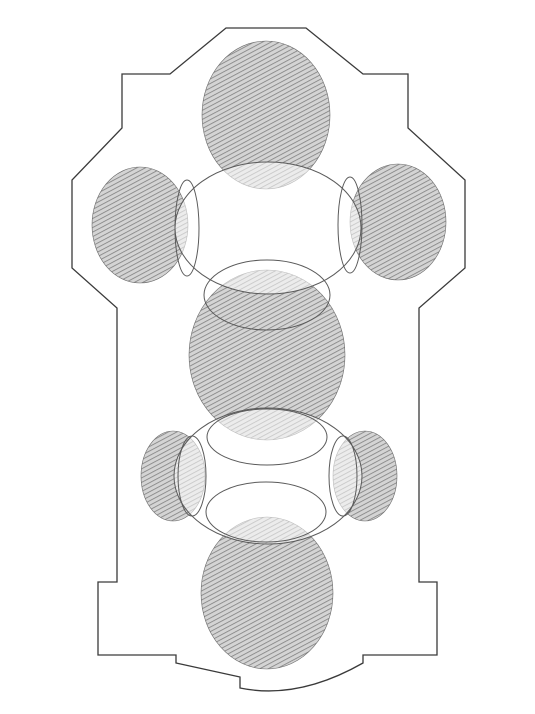 The height and width of the screenshot is (714, 535). I want to click on lower-nave-ring, so click(267, 437).